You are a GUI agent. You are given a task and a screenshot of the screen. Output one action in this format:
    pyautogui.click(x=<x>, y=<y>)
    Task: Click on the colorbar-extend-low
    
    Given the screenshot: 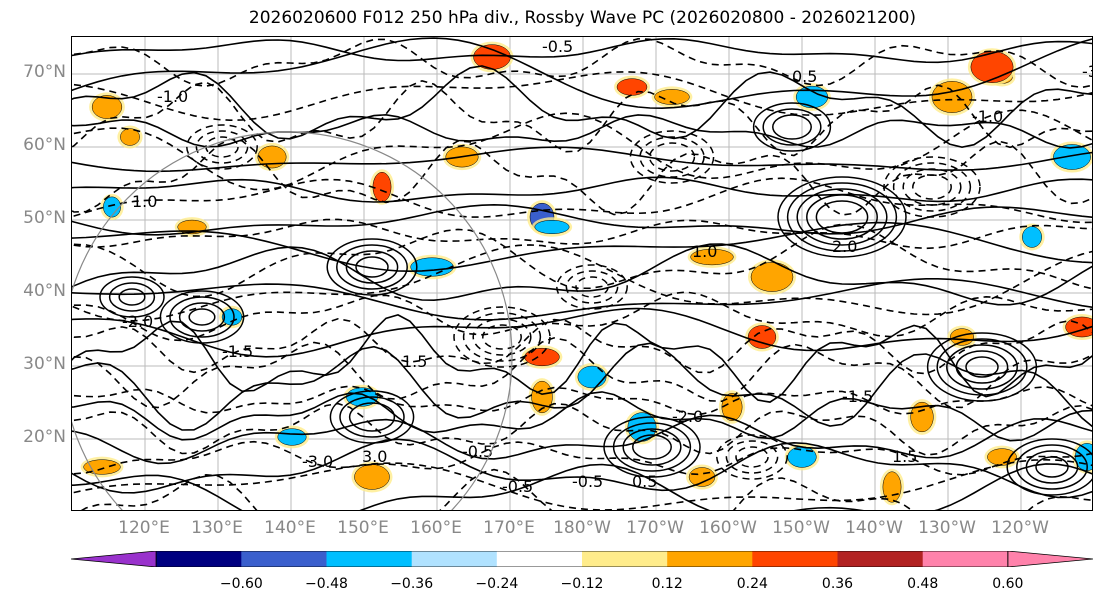 What is the action you would take?
    pyautogui.click(x=114, y=559)
    